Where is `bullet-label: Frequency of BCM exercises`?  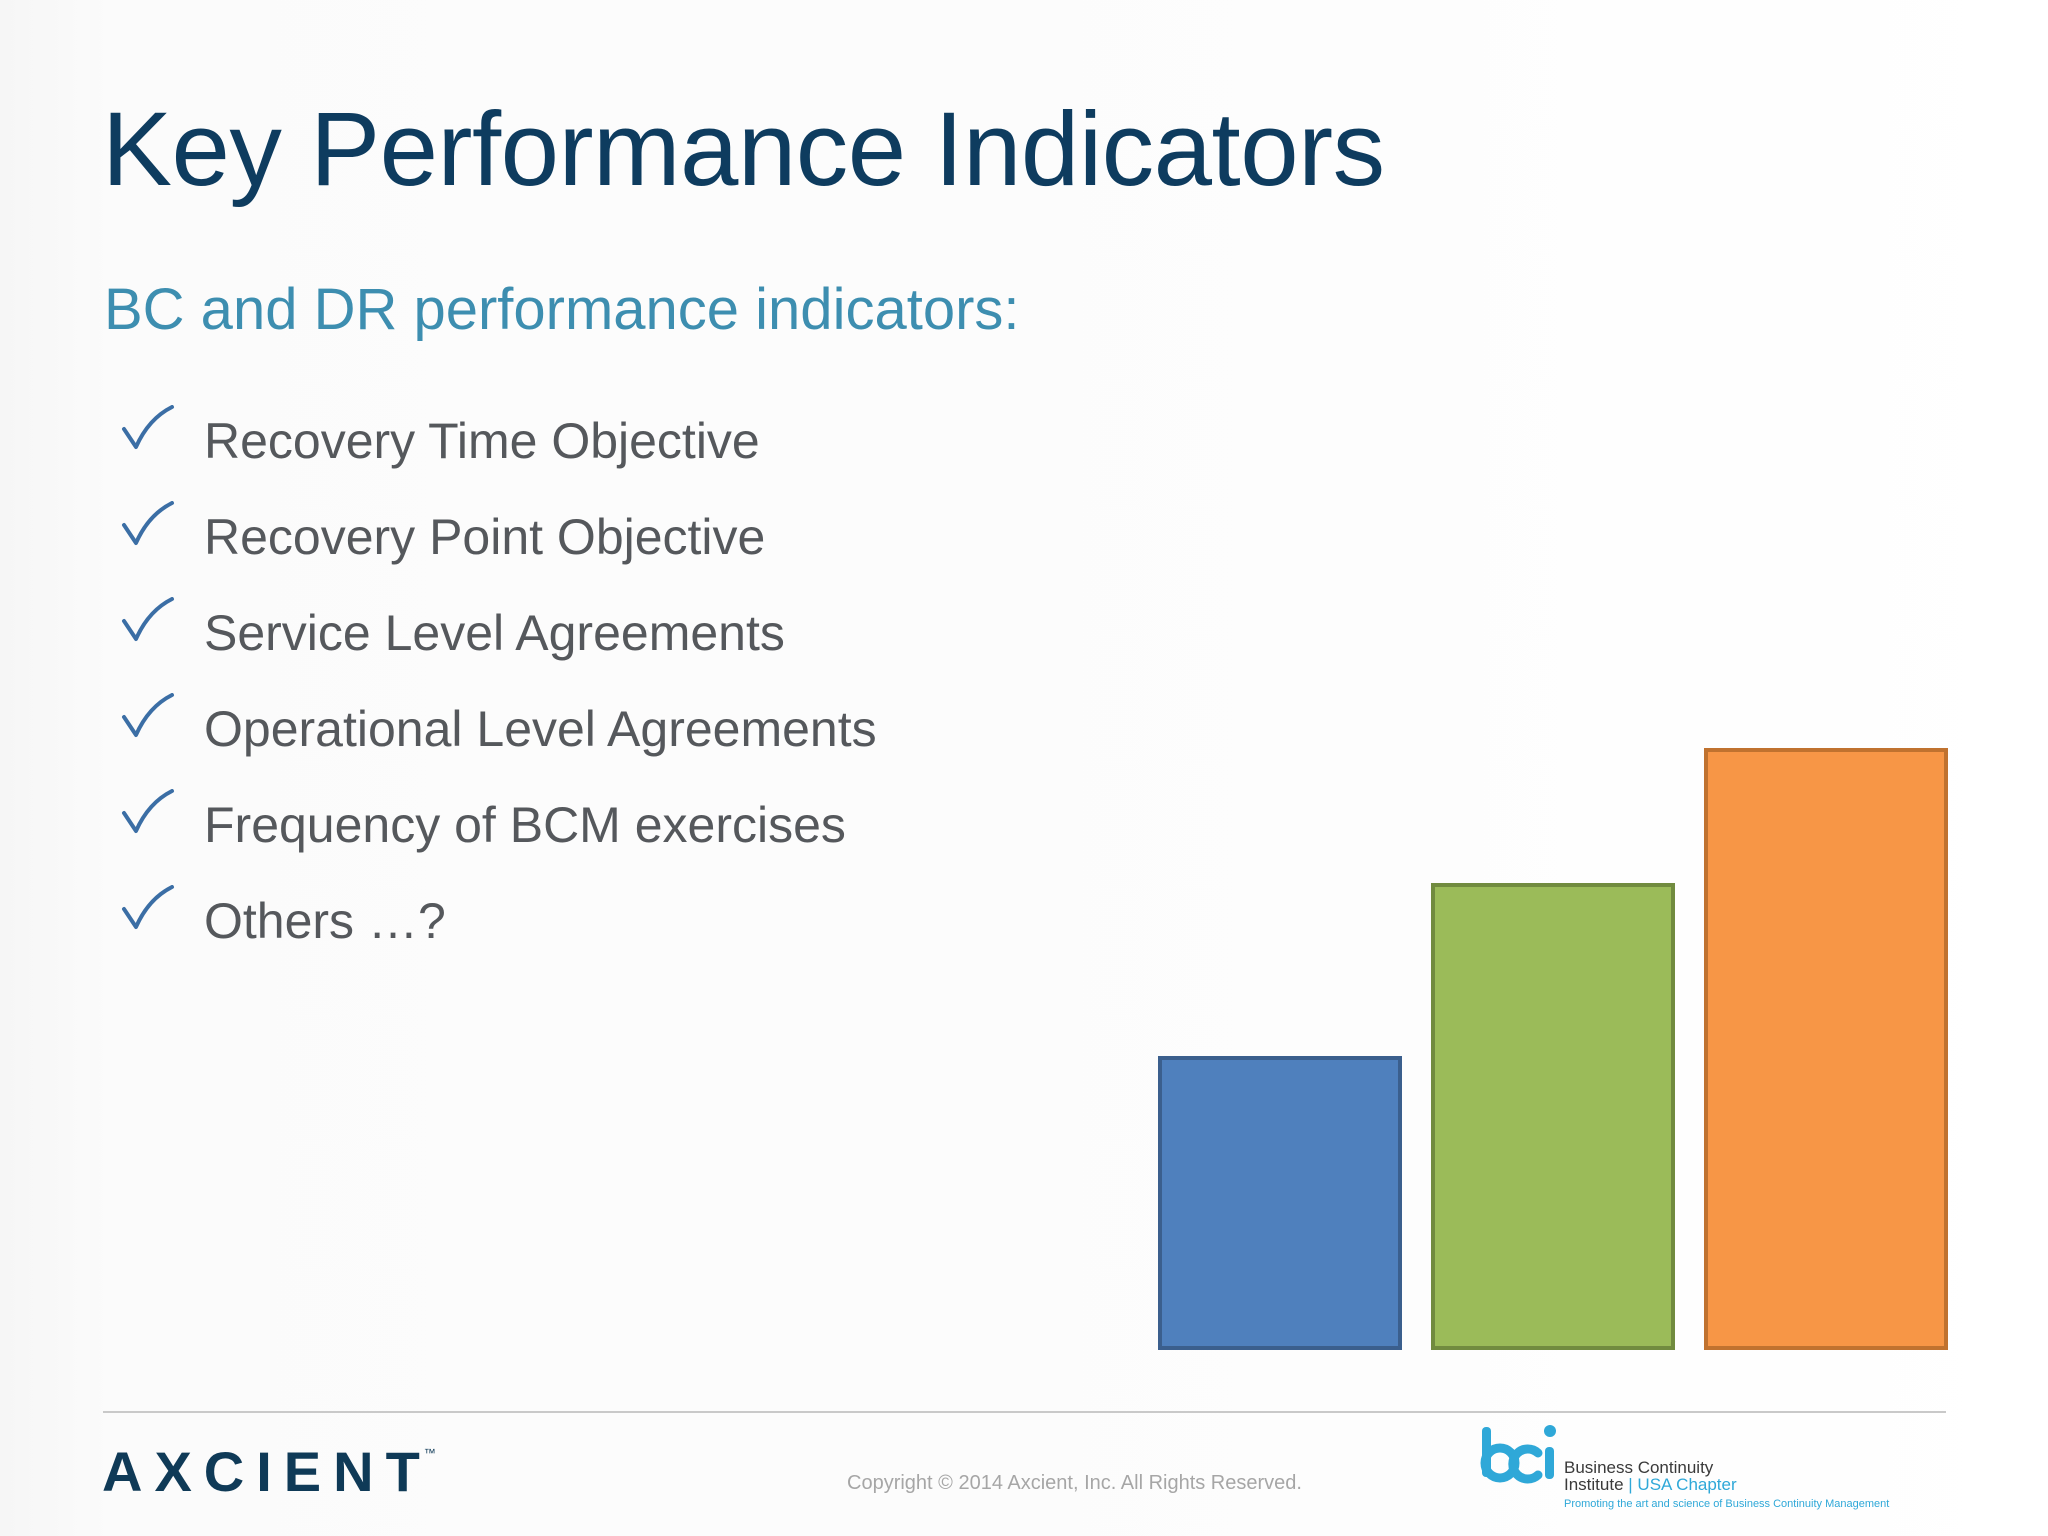
bullet-label: Frequency of BCM exercises is located at coordinates (525, 825).